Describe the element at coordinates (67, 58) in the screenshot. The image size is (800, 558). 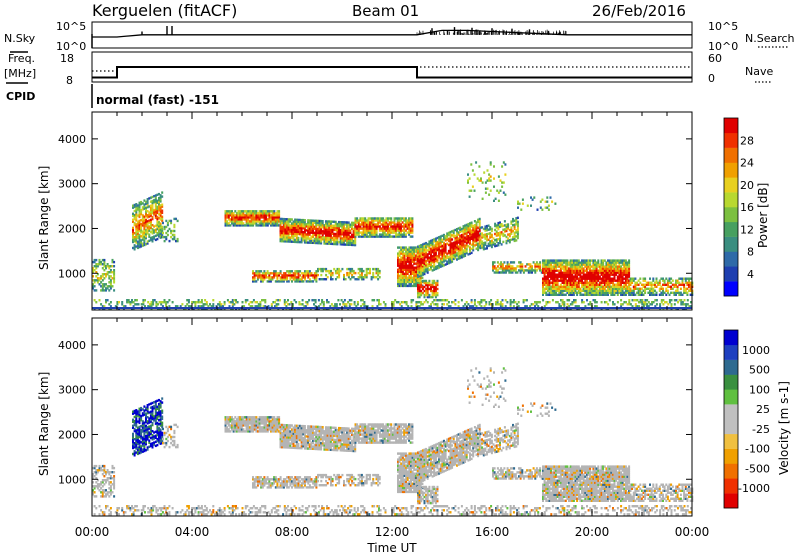
I see `freq-tick-high: 18` at that location.